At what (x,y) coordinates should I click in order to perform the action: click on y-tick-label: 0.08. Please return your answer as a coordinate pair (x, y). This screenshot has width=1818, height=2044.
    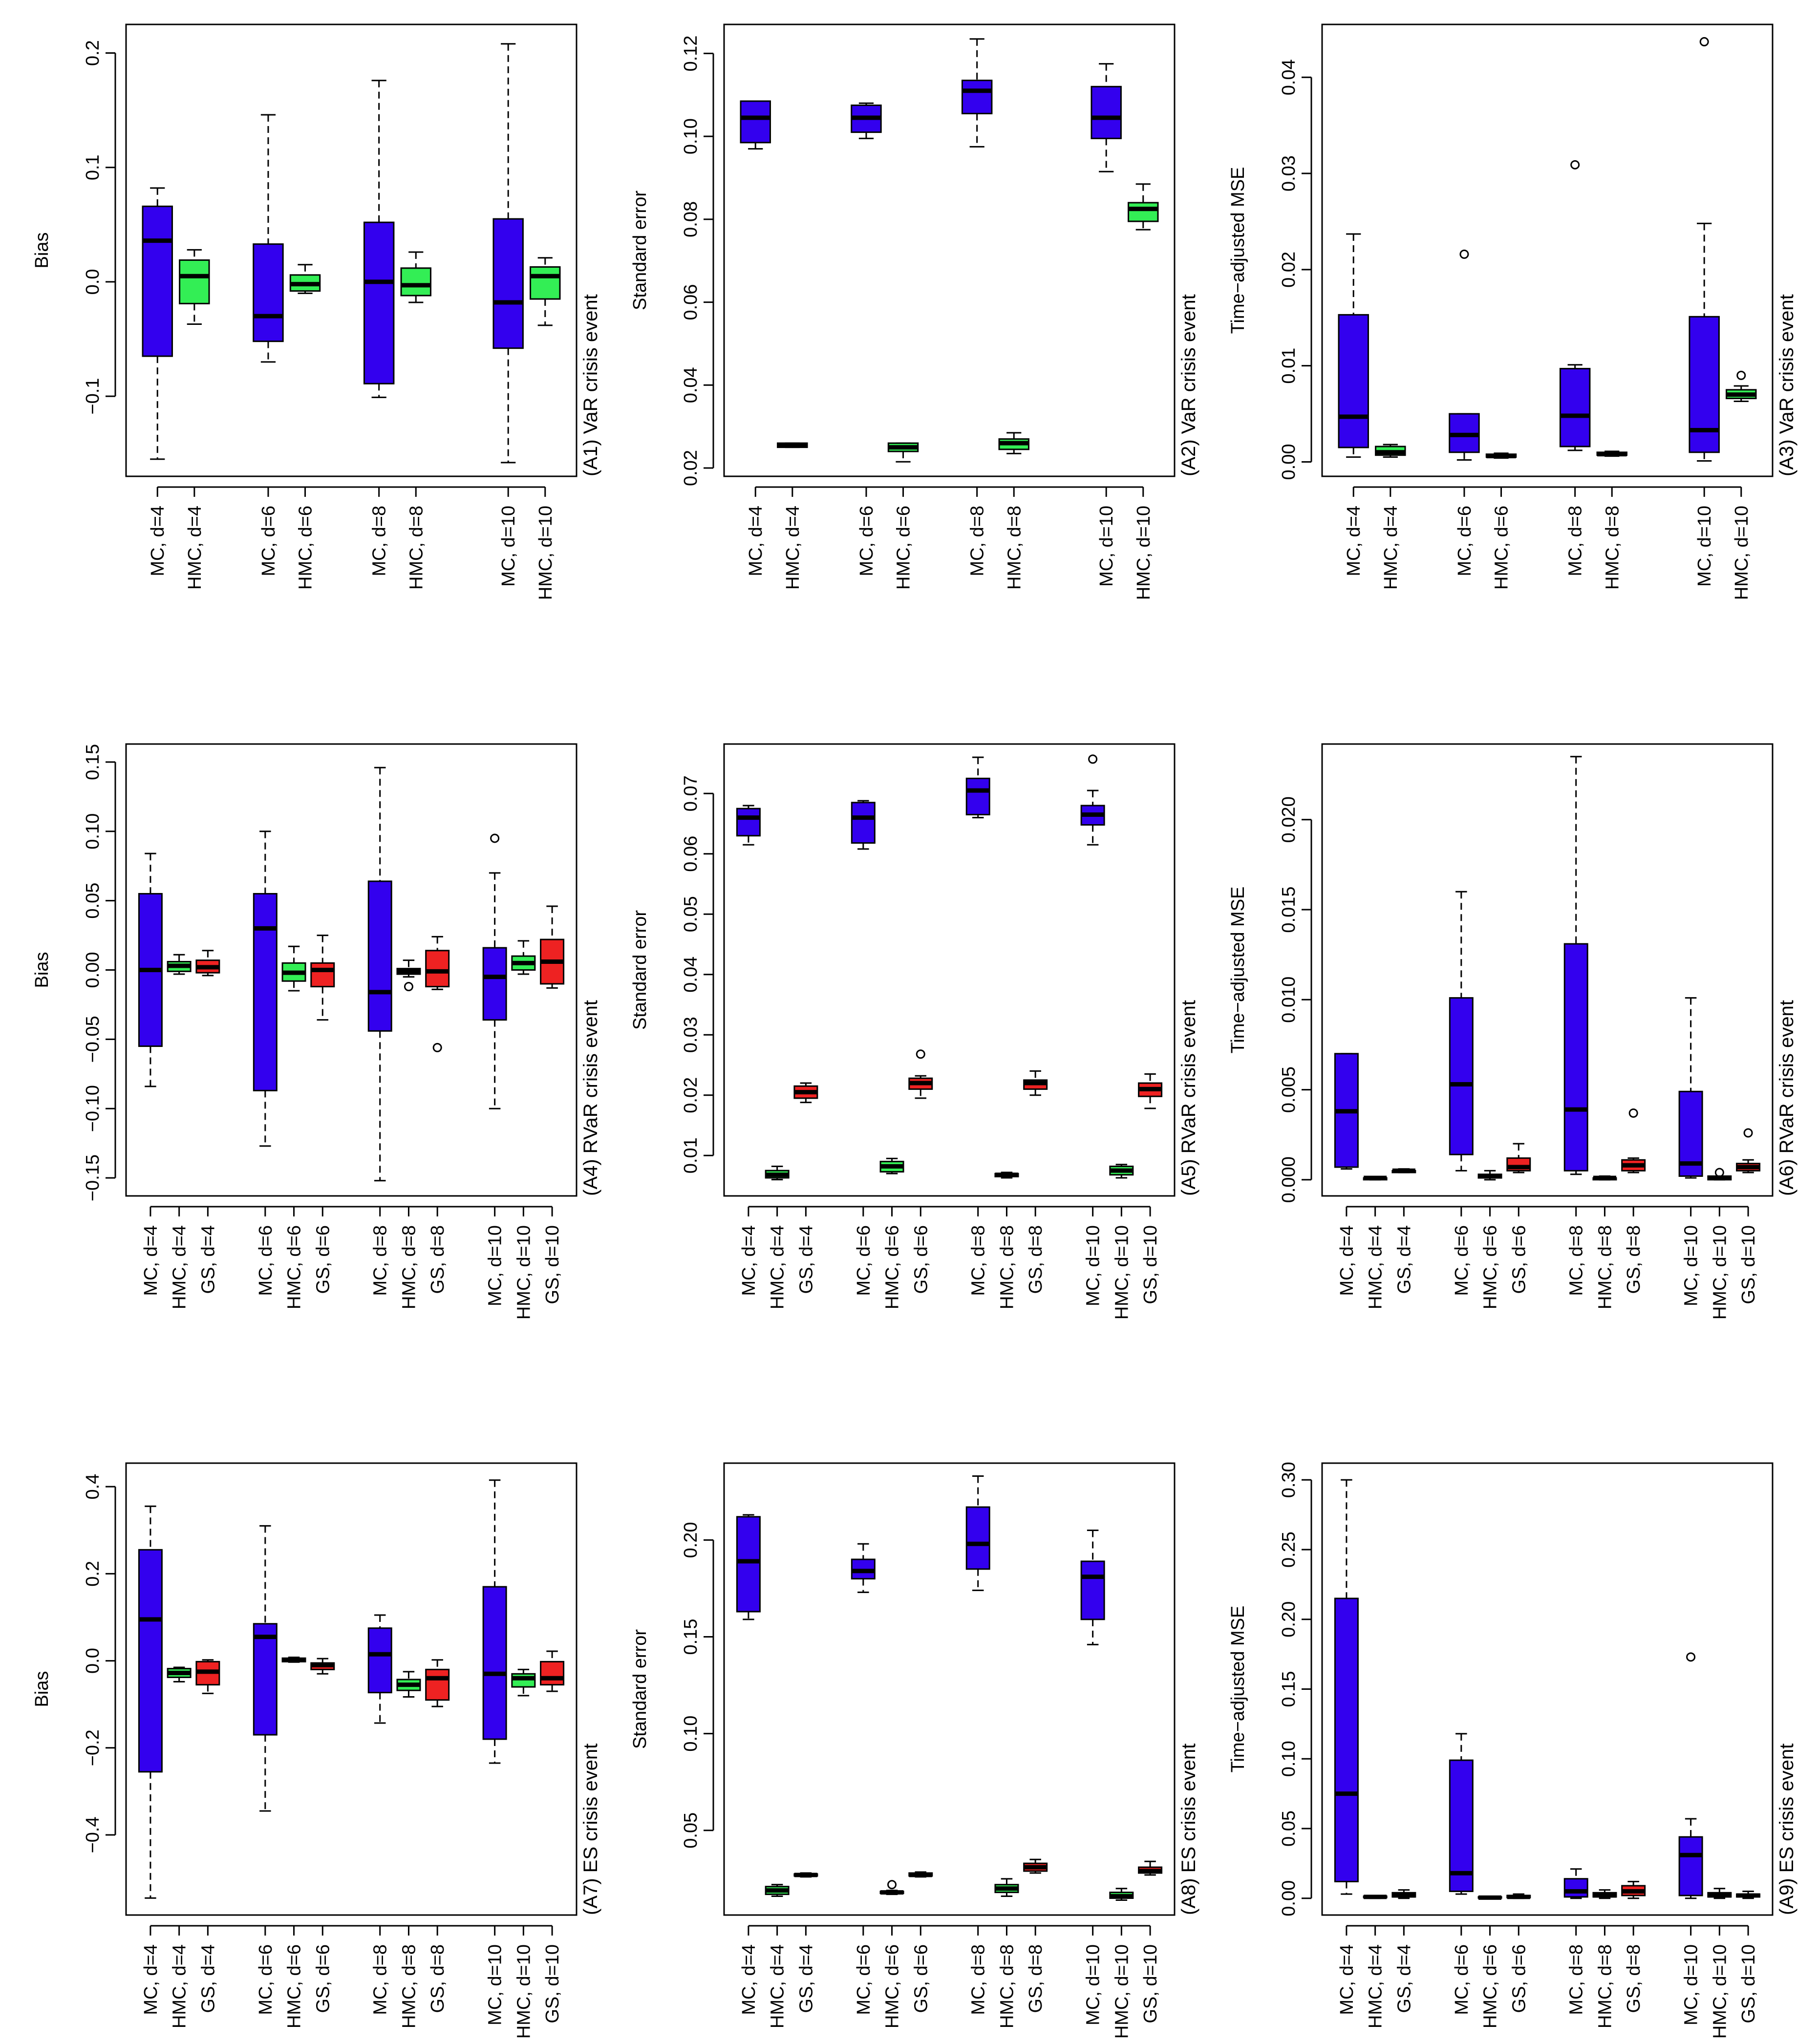
    Looking at the image, I should click on (691, 219).